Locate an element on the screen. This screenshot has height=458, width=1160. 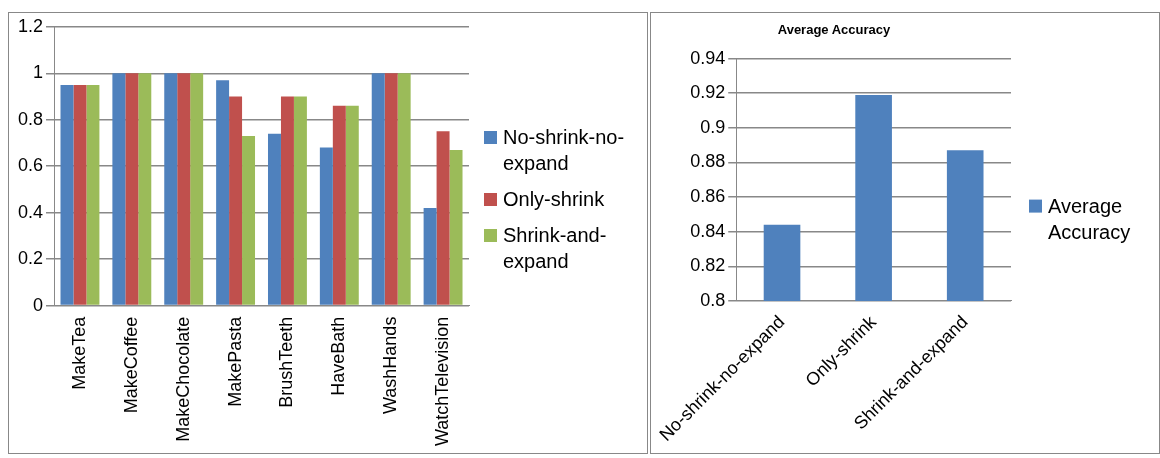
legend-label: No-shrink-no-expand is located at coordinates (564, 150).